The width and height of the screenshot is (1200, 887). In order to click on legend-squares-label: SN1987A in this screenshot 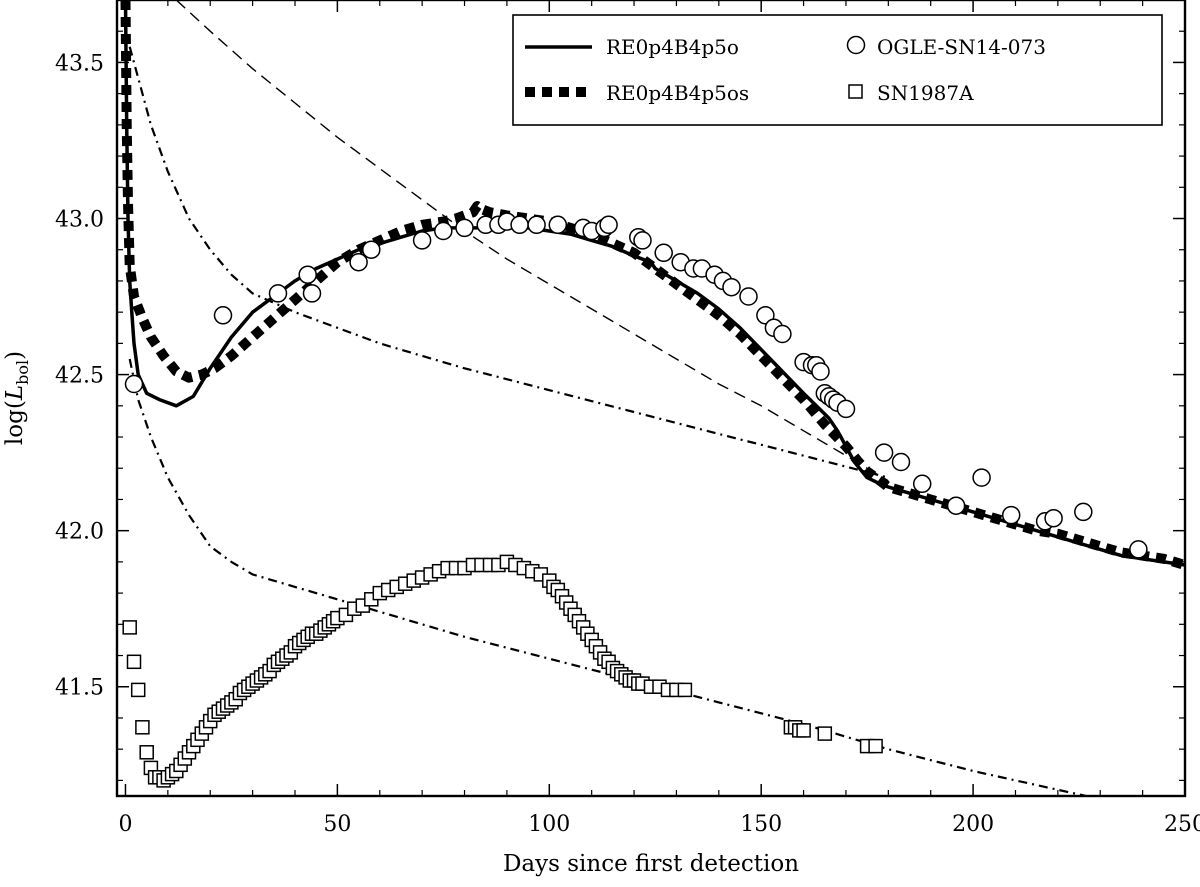, I will do `click(925, 93)`.